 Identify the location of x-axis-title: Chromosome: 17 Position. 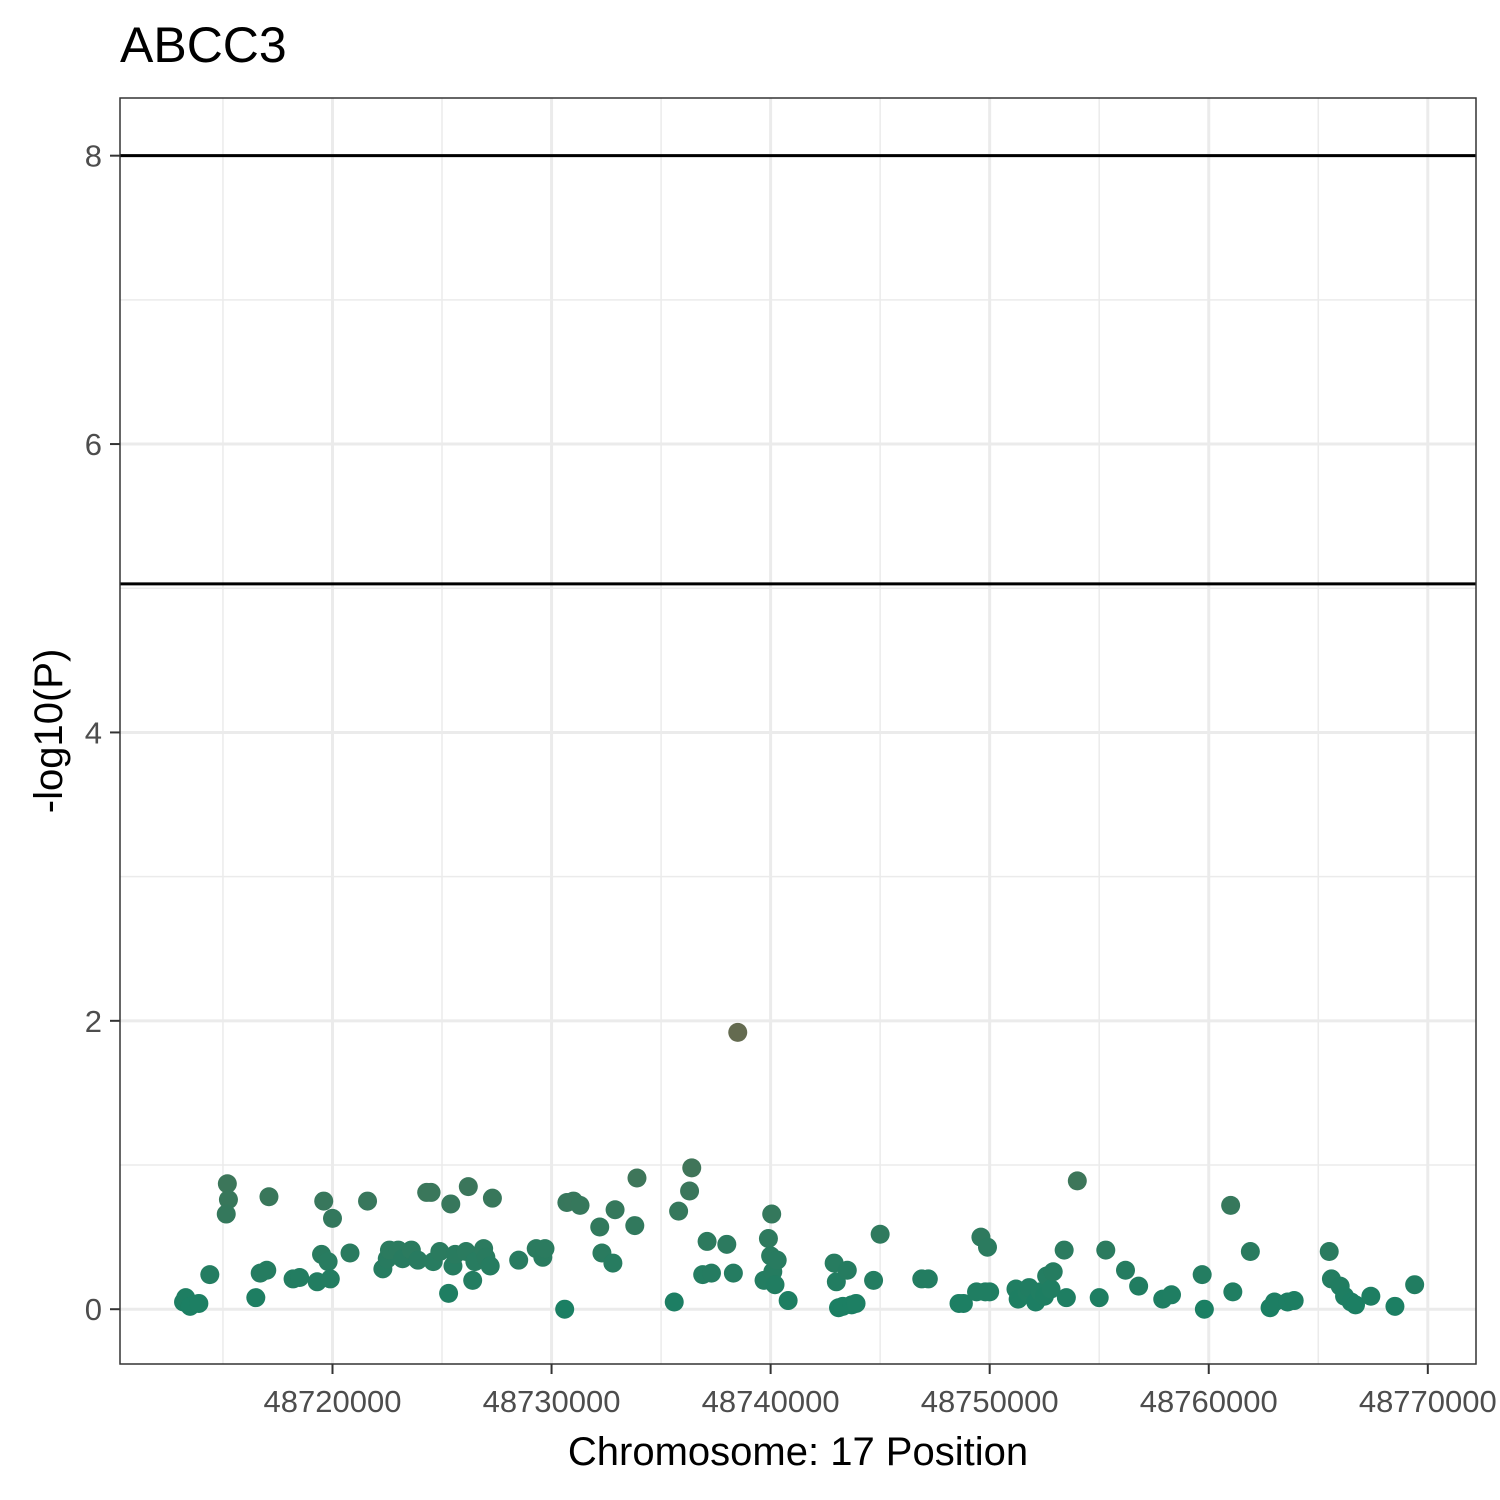
(798, 1452).